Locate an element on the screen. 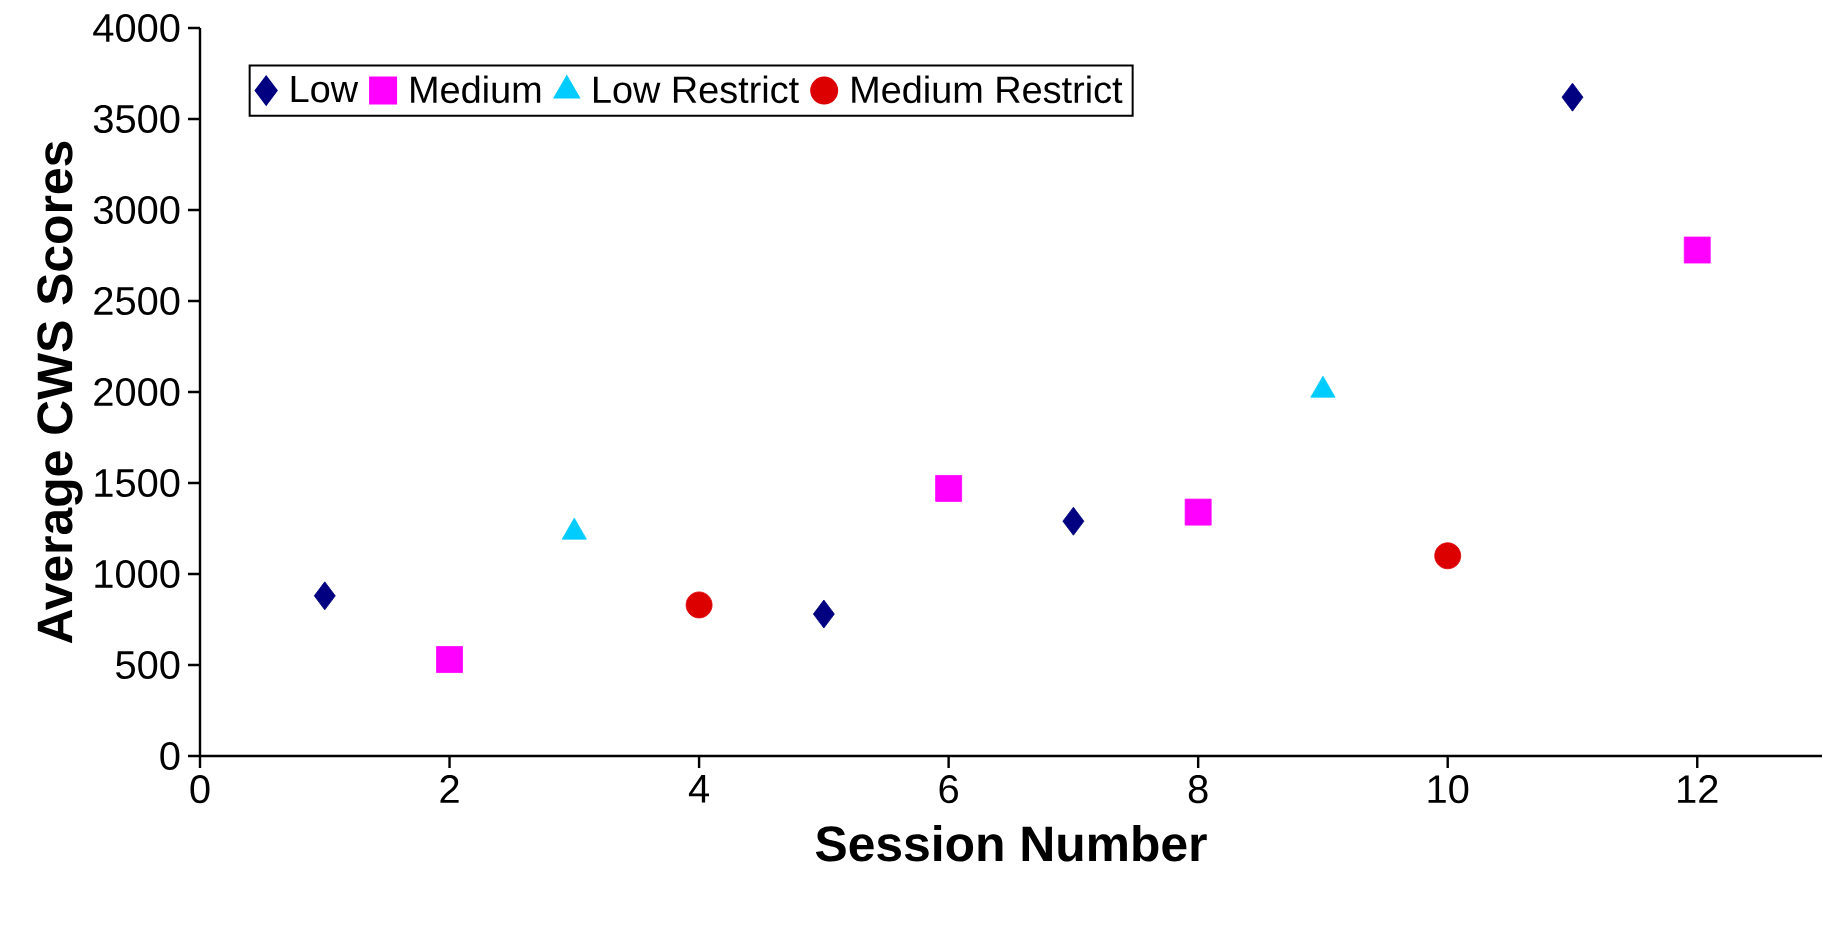 The width and height of the screenshot is (1835, 930). y-tick-label: 1500 is located at coordinates (137, 483).